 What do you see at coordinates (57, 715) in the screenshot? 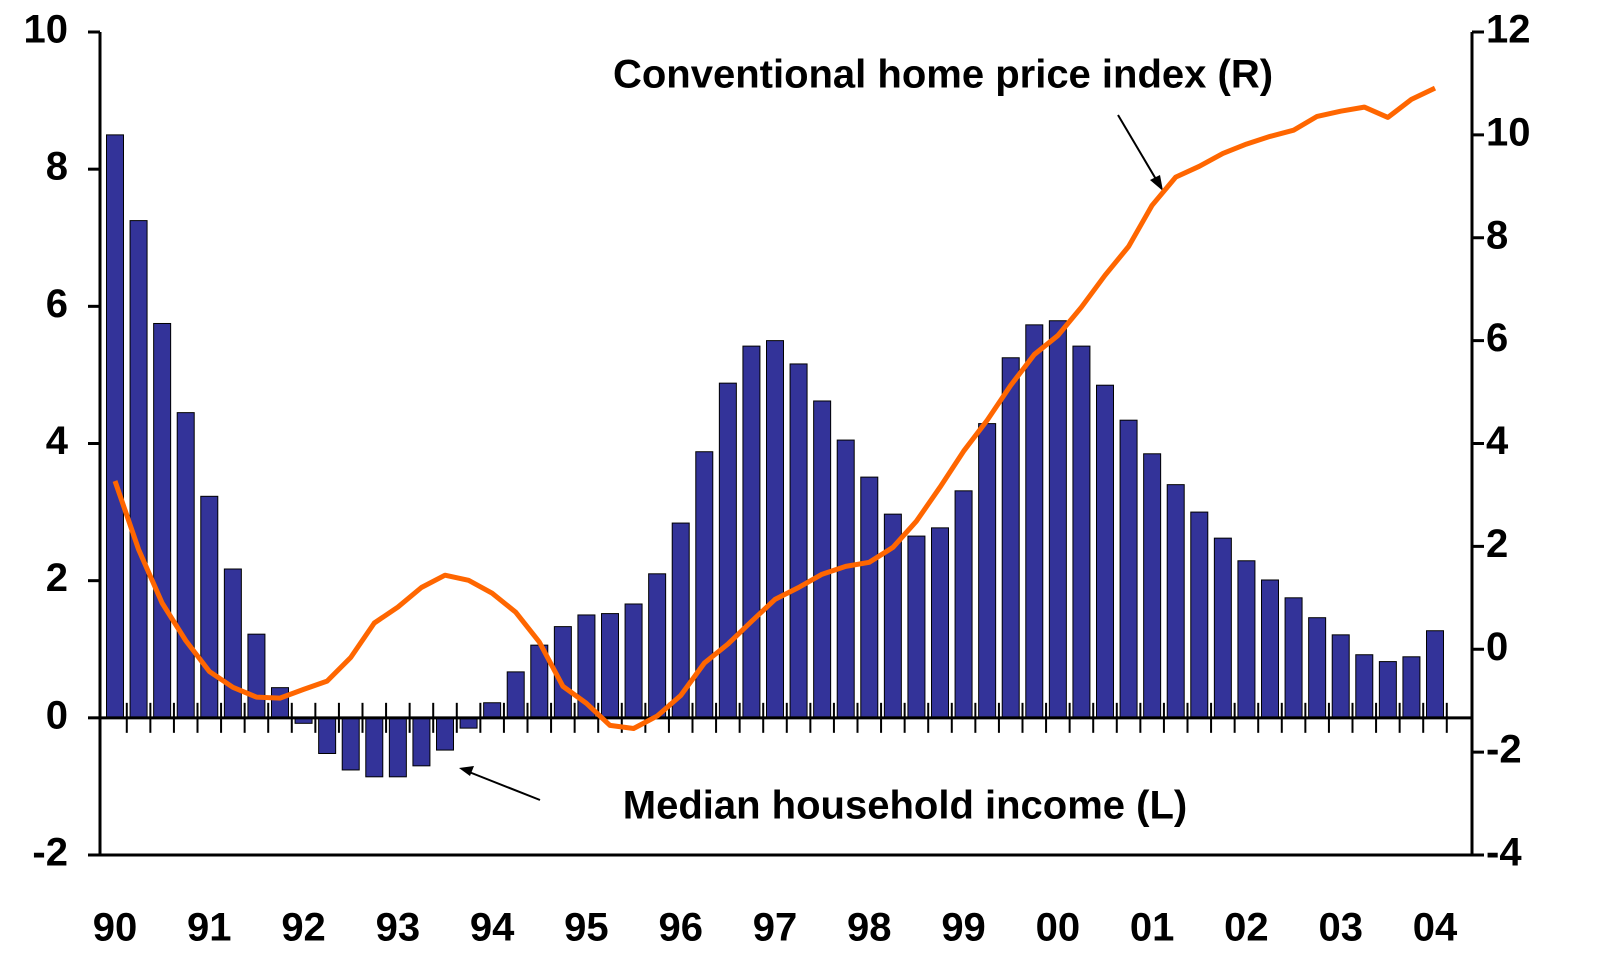
I see `y-tick-label: 0` at bounding box center [57, 715].